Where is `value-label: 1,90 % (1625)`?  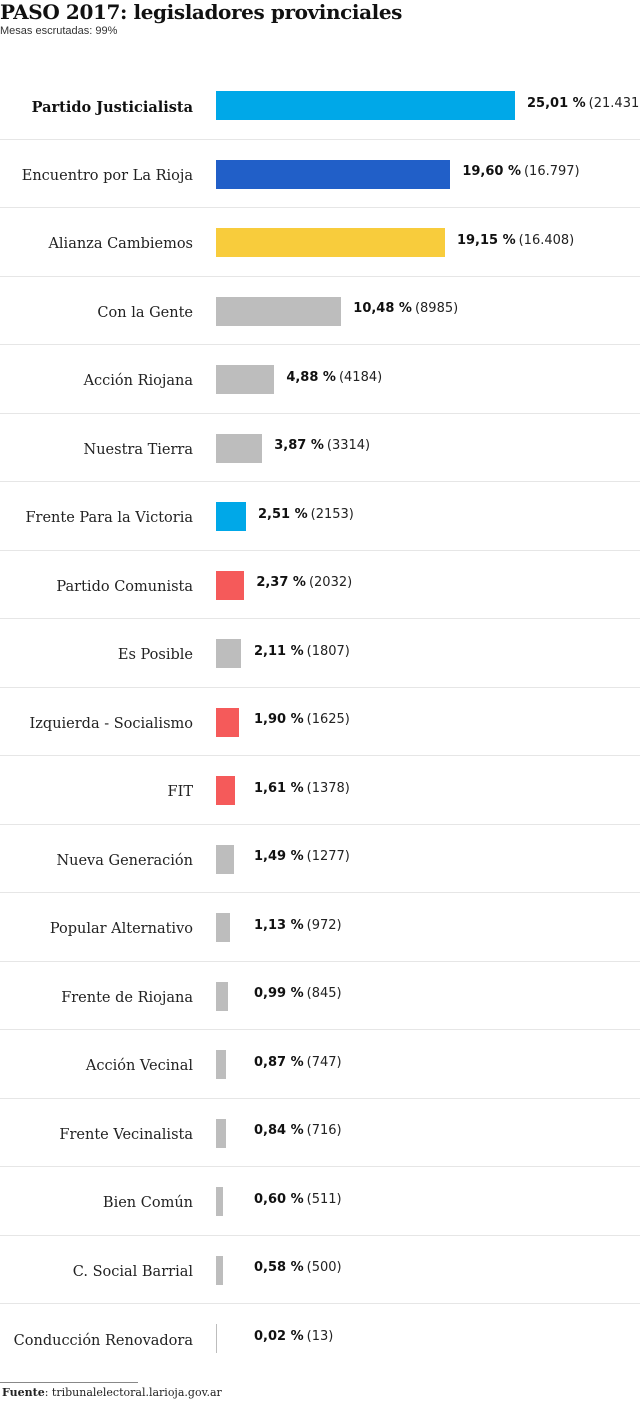 value-label: 1,90 % (1625) is located at coordinates (302, 722).